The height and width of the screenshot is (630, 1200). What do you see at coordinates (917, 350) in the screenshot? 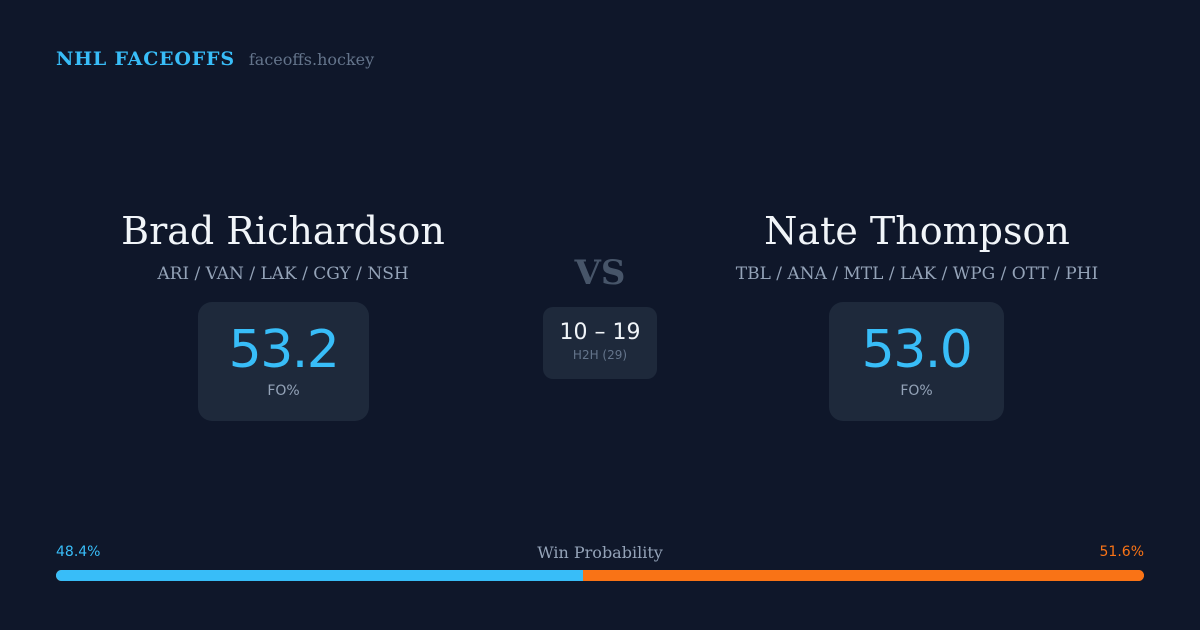
I see `player-right-fo-value: 53.0` at bounding box center [917, 350].